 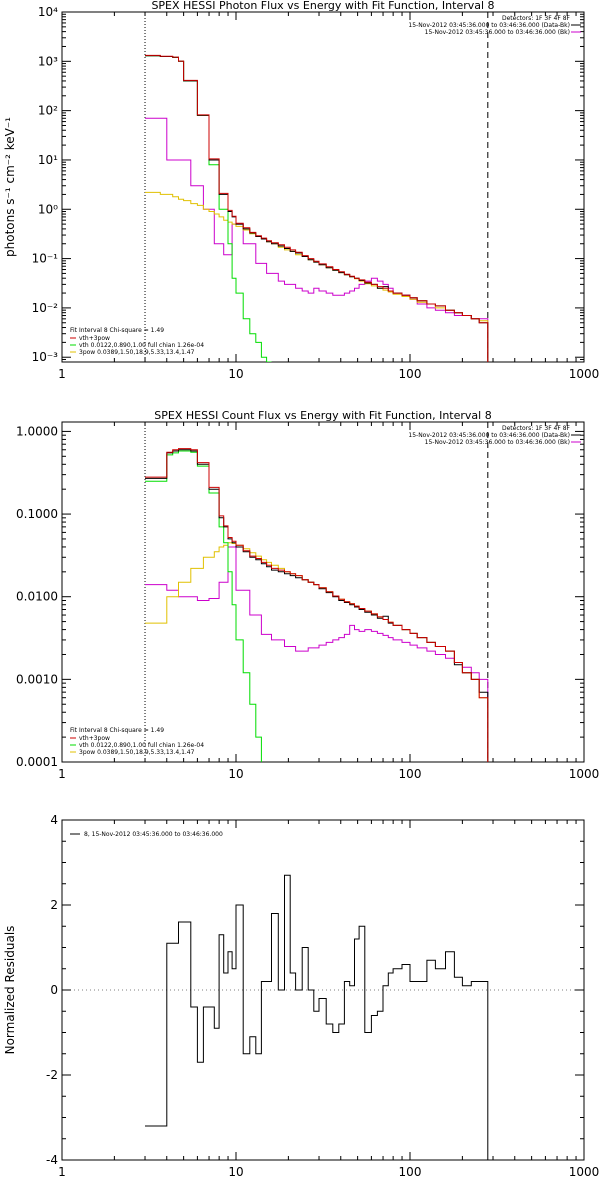 I want to click on y-tick-label: 0.0100, so click(x=37, y=597).